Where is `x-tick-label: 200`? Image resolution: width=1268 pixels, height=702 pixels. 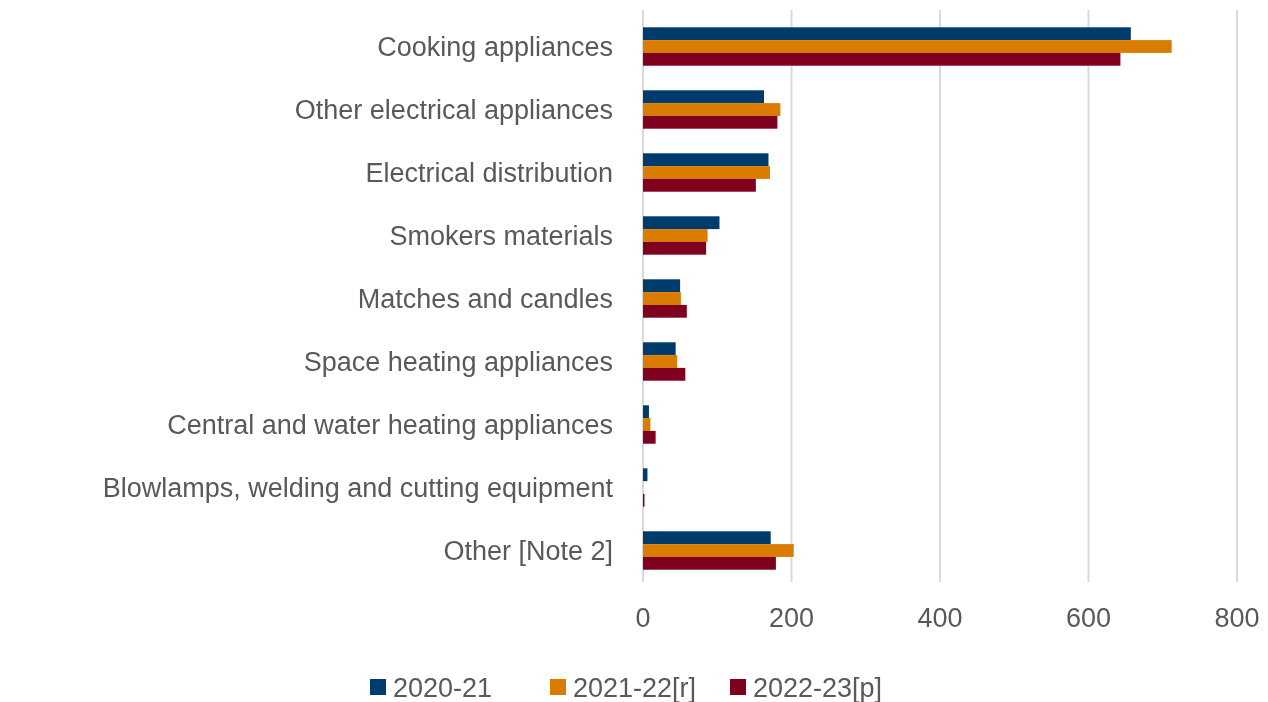 x-tick-label: 200 is located at coordinates (791, 618).